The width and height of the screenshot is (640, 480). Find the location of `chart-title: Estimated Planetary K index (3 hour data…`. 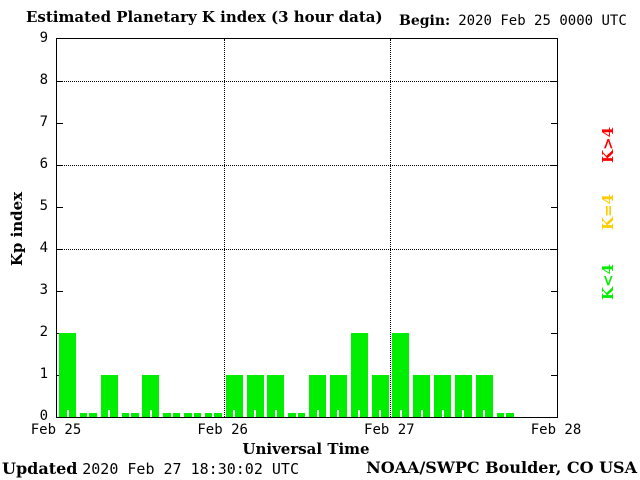

chart-title: Estimated Planetary K index (3 hour data… is located at coordinates (204, 17).